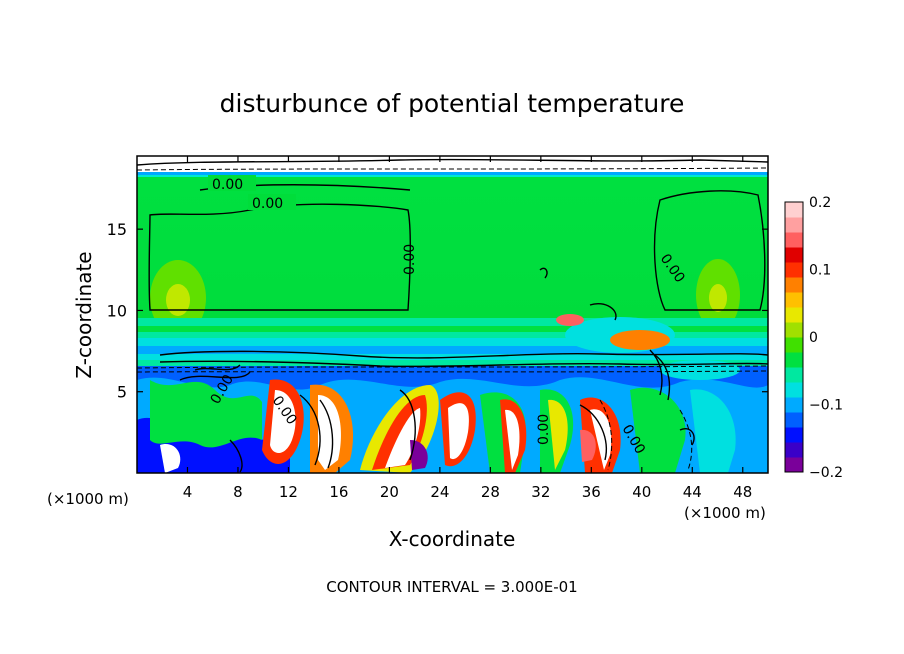 Image resolution: width=904 pixels, height=654 pixels. Describe the element at coordinates (742, 492) in the screenshot. I see `x-tick-label: 48` at that location.